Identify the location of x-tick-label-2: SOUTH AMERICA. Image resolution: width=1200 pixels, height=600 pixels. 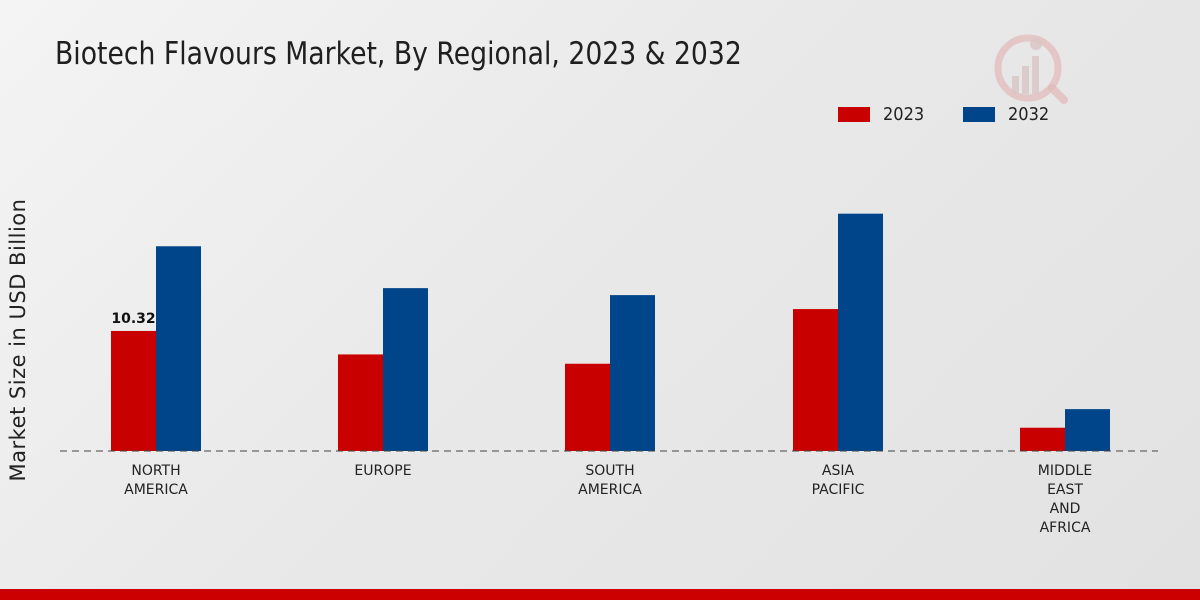
(610, 480).